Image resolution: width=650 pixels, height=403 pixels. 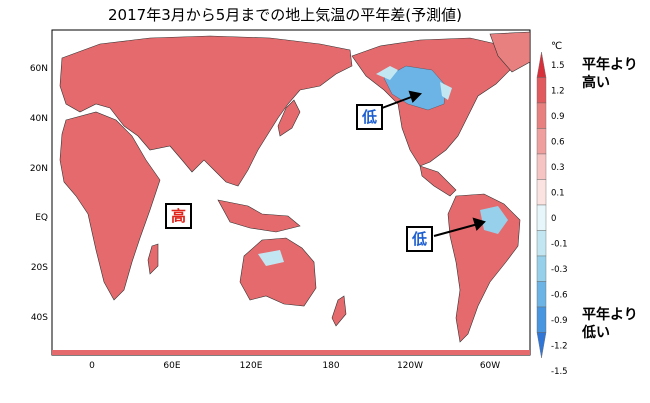 What do you see at coordinates (438, 181) in the screenshot?
I see `central-america-land` at bounding box center [438, 181].